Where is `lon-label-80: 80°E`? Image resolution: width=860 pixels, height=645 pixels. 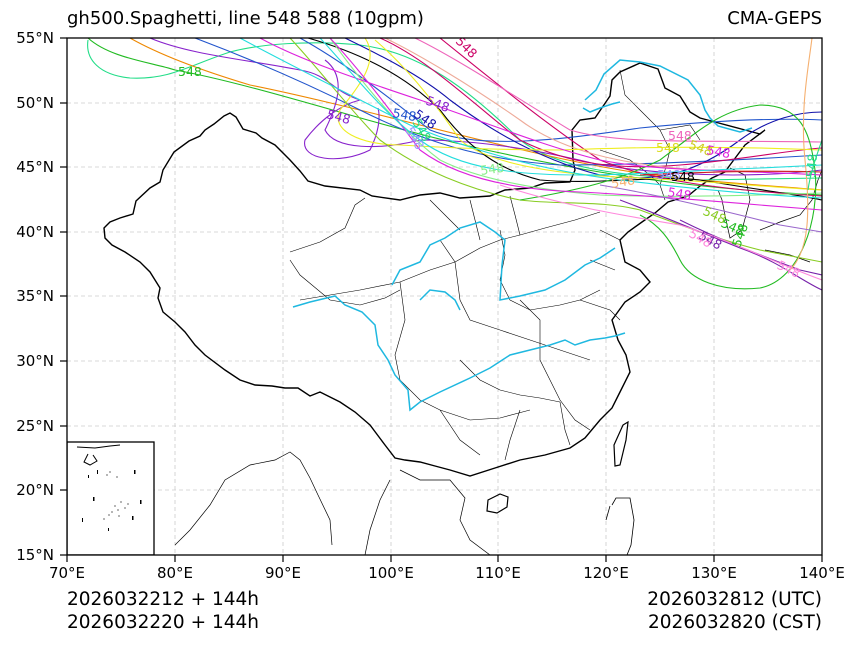 lon-label-80: 80°E is located at coordinates (175, 573).